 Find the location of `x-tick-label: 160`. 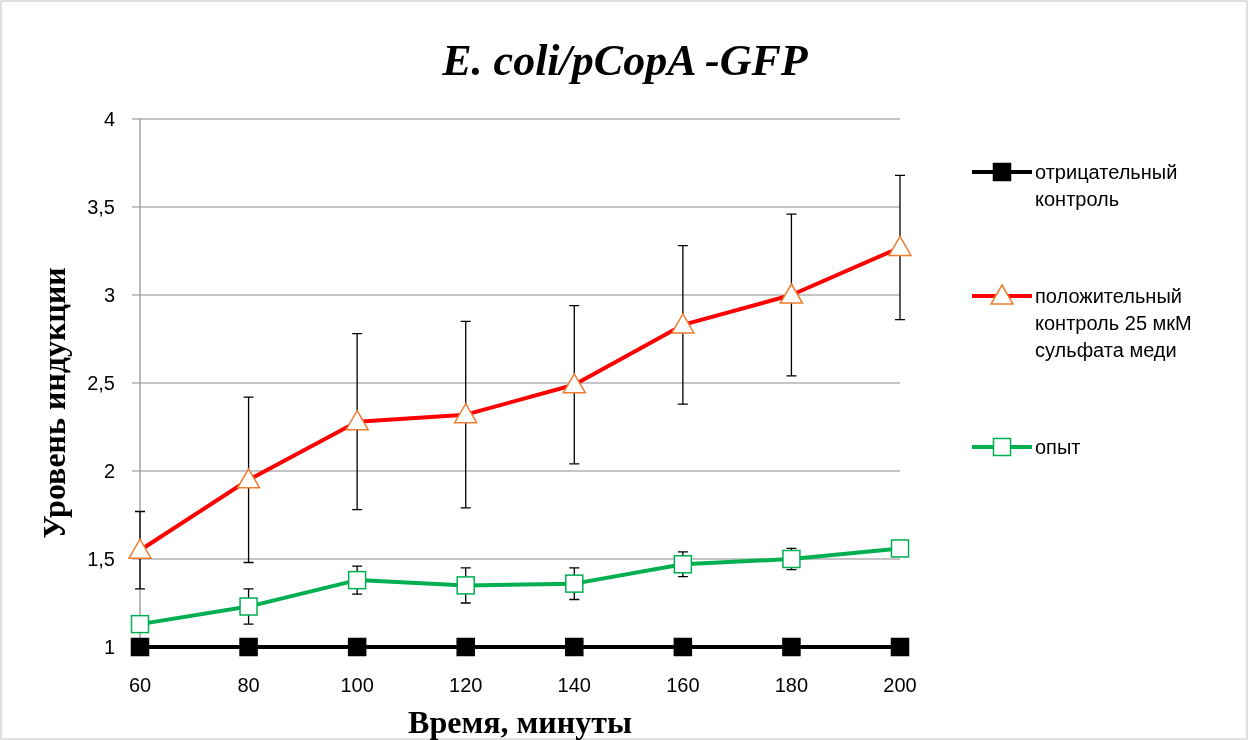

x-tick-label: 160 is located at coordinates (683, 685).